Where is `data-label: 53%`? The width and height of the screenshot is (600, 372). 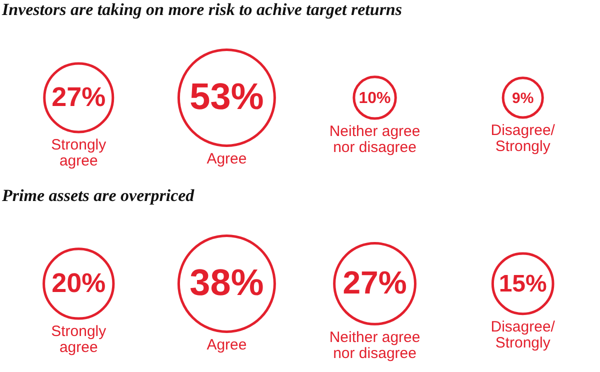
data-label: 53% is located at coordinates (227, 96).